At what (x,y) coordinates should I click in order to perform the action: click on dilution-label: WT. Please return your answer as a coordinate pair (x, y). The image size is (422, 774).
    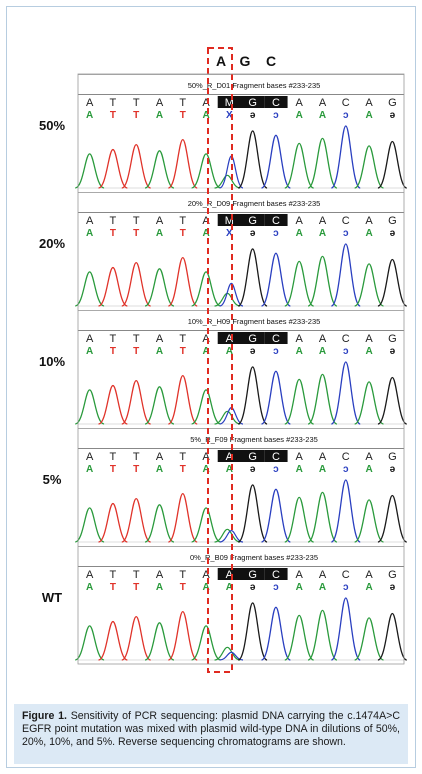
    Looking at the image, I should click on (52, 597).